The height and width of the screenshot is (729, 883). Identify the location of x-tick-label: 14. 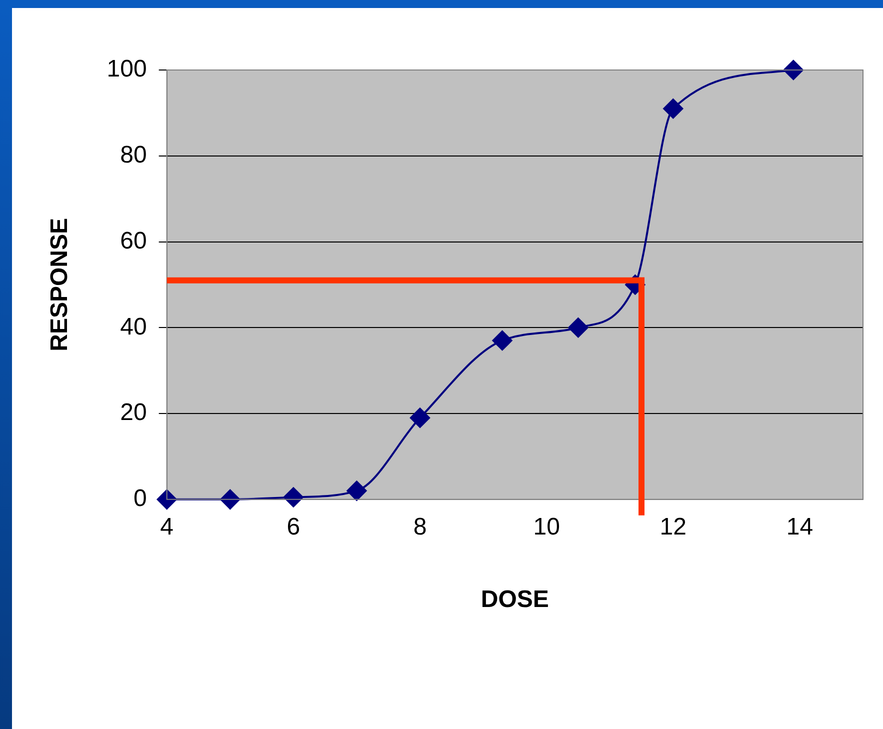
(800, 526).